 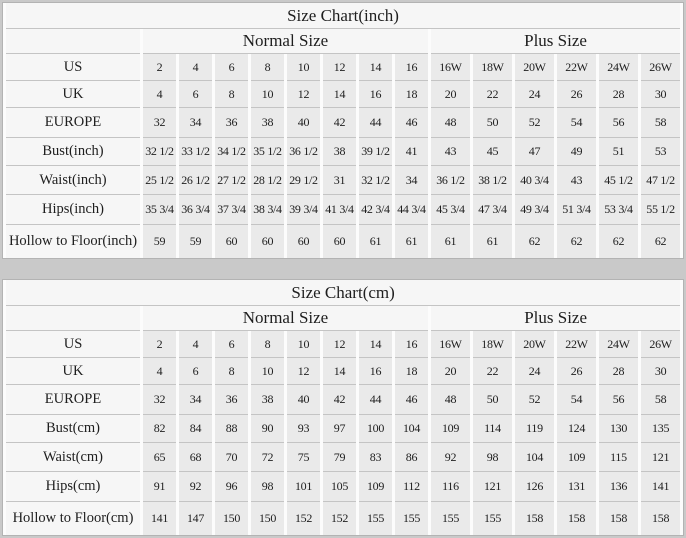 What do you see at coordinates (661, 344) in the screenshot?
I see `size-cell: 26W` at bounding box center [661, 344].